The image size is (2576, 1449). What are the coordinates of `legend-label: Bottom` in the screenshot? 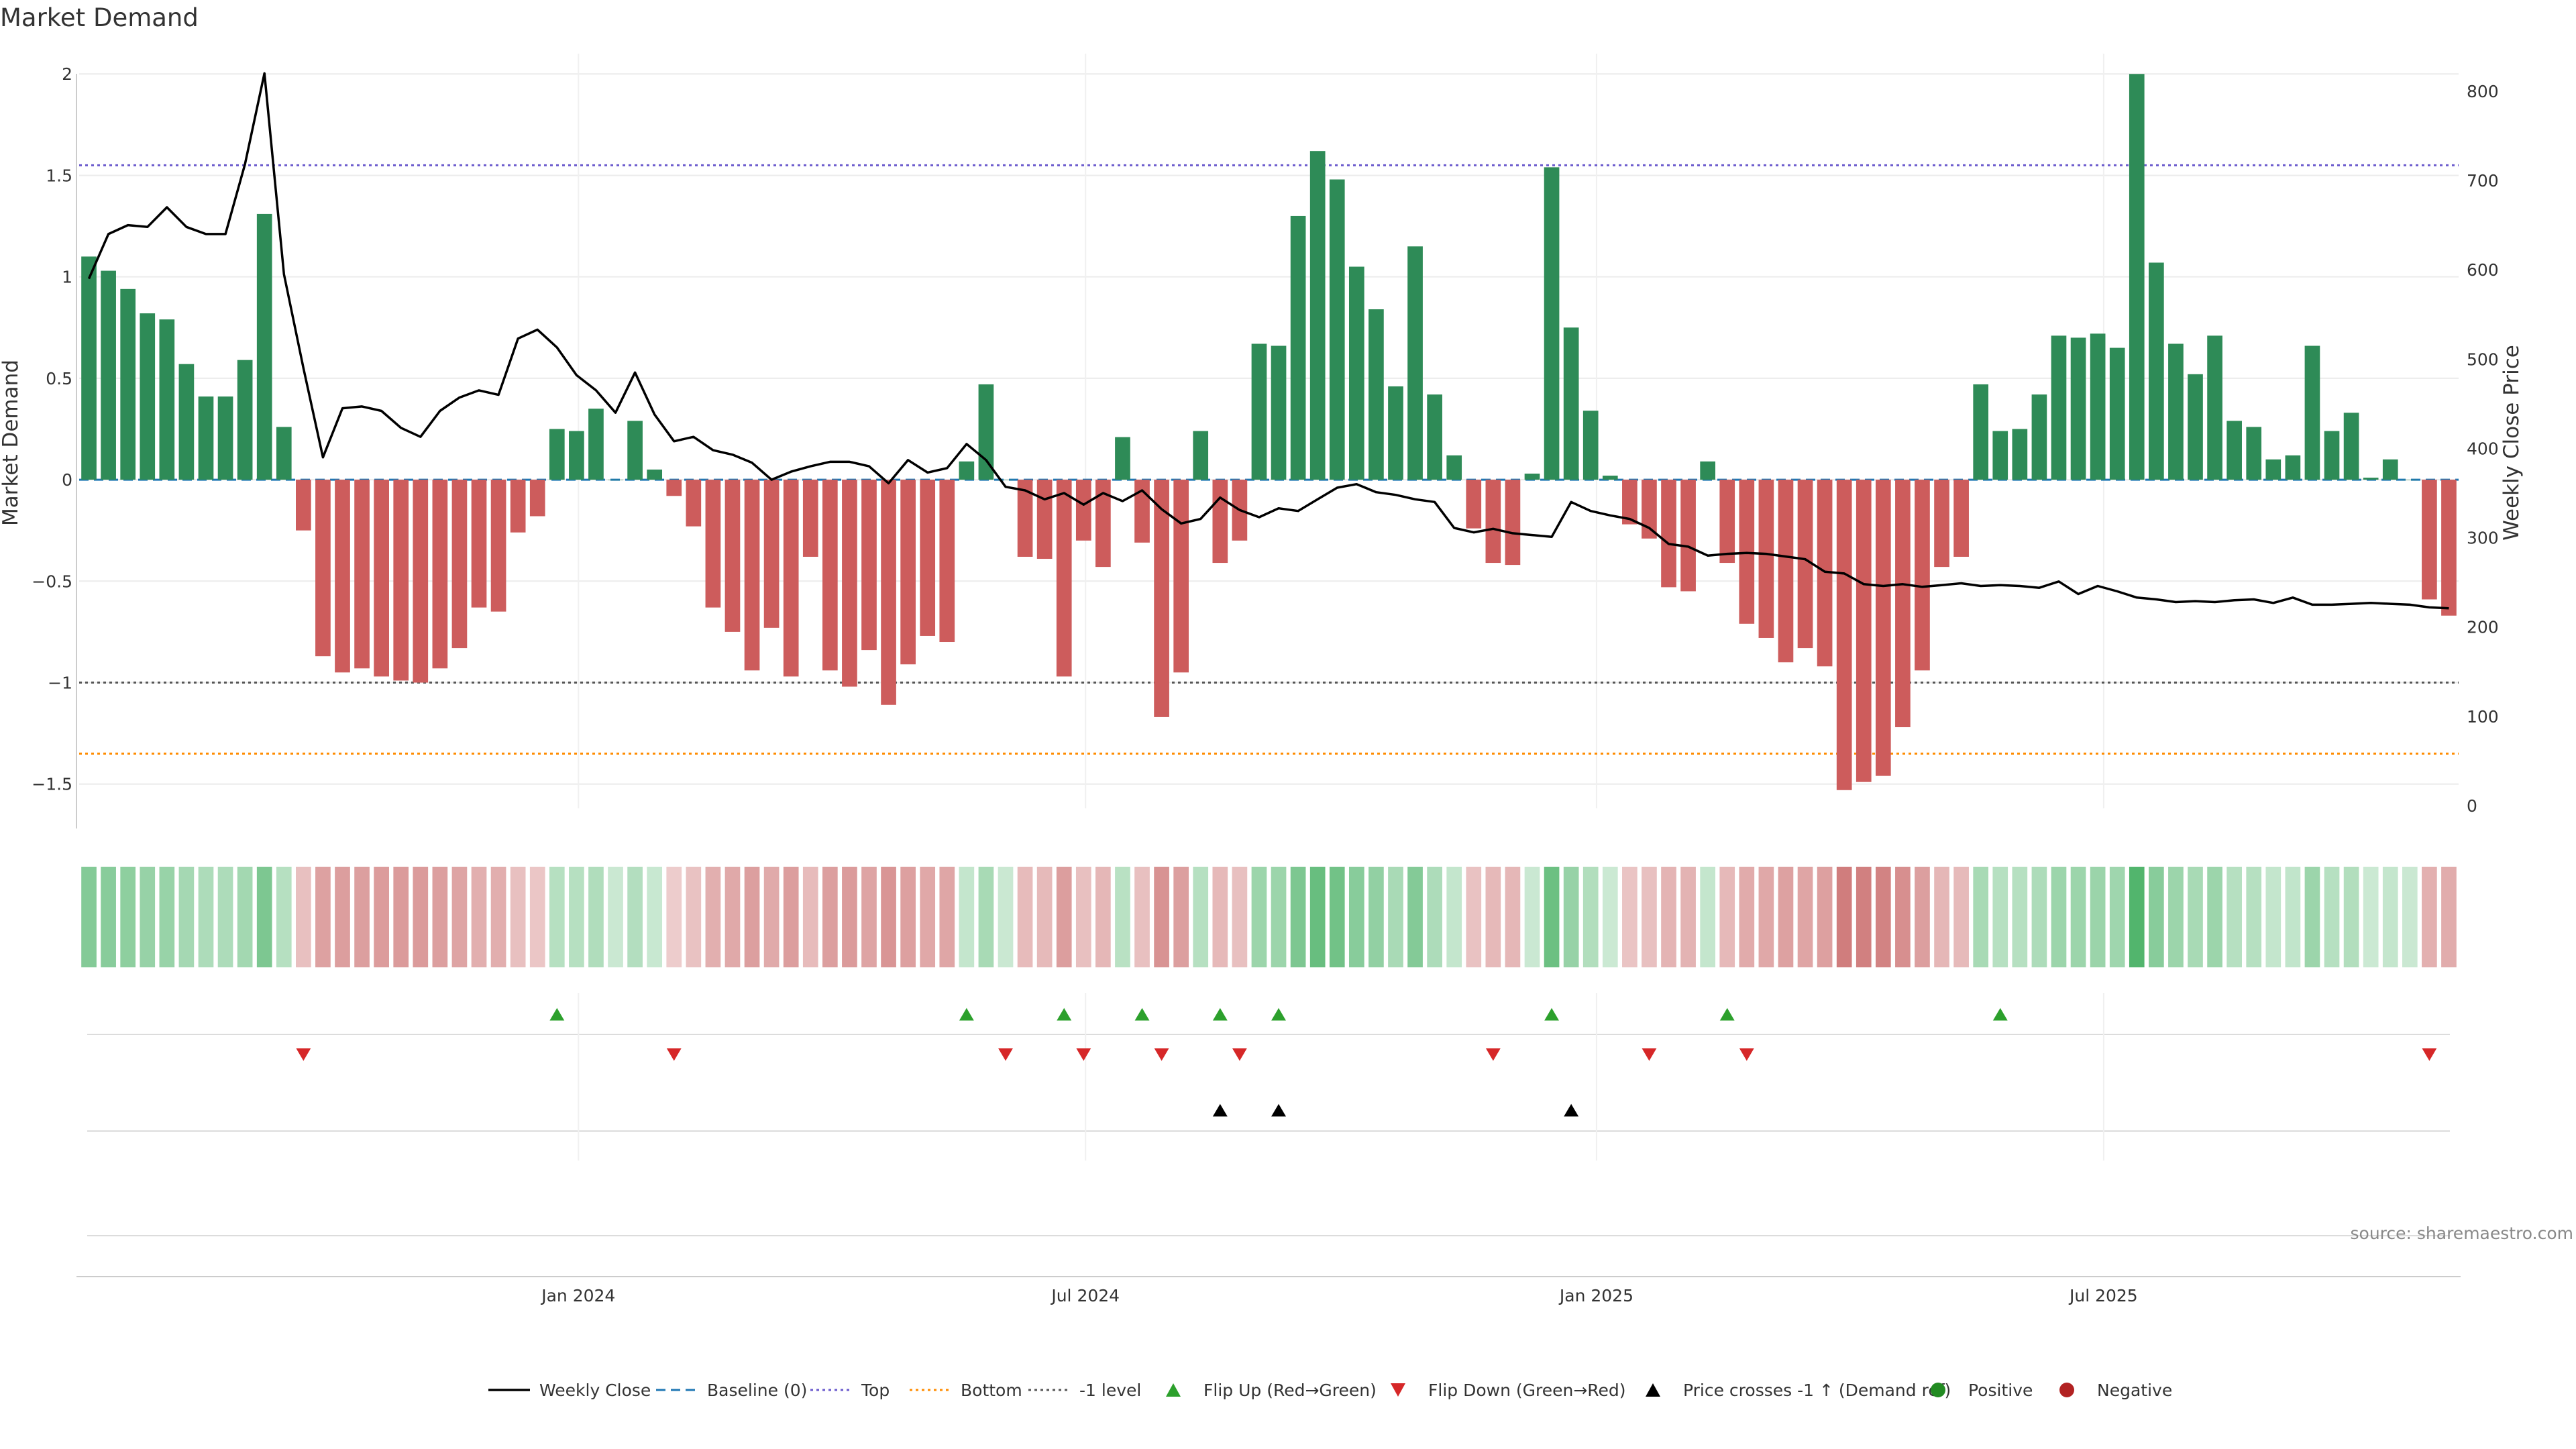 It's located at (991, 1390).